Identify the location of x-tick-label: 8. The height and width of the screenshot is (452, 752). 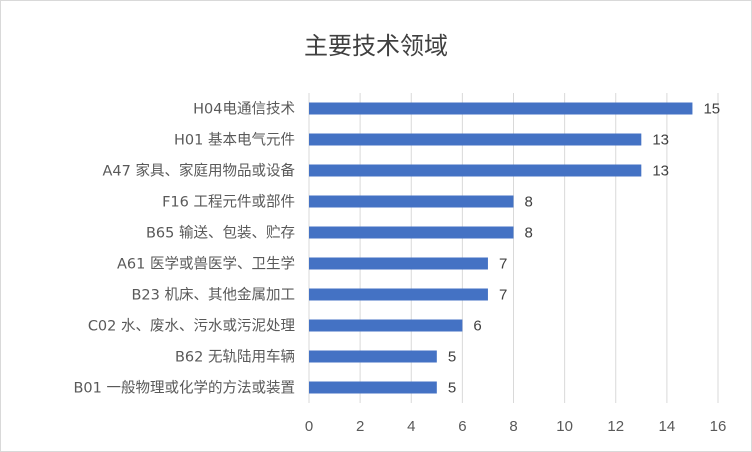
(513, 426).